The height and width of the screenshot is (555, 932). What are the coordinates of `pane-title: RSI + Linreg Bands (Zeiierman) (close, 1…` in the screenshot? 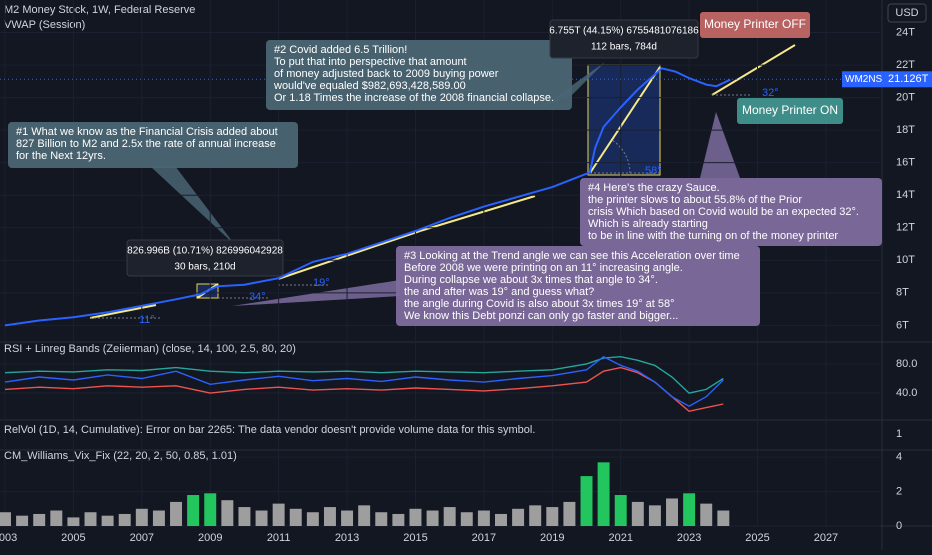 It's located at (150, 349).